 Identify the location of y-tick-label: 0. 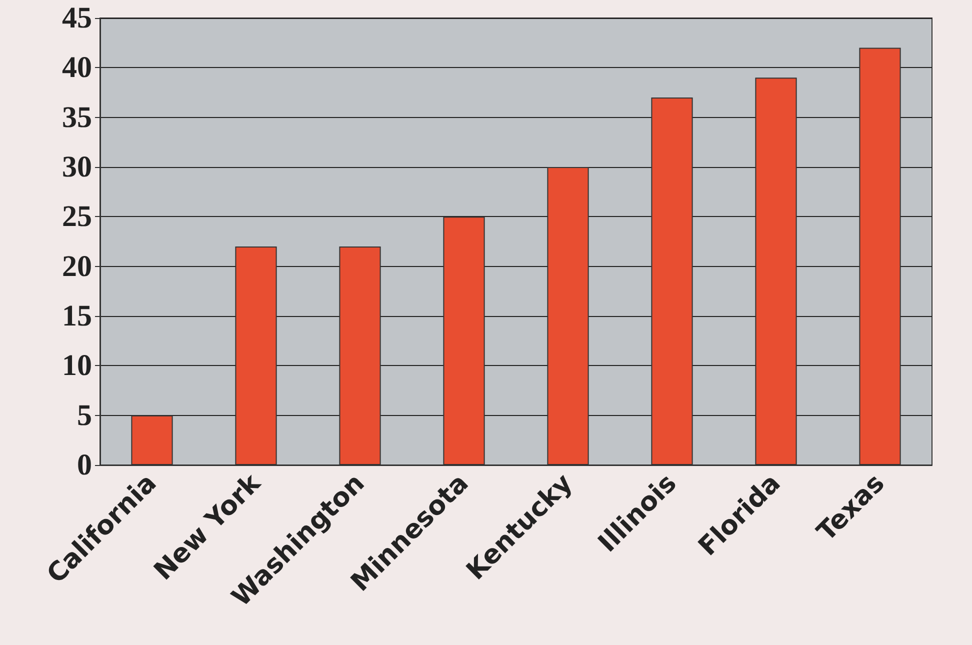
(84, 465).